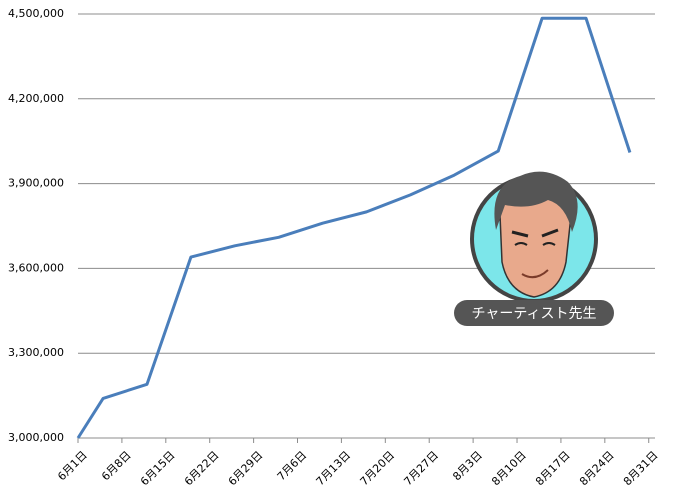  I want to click on x-tick-label: 7月27日, so click(421, 469).